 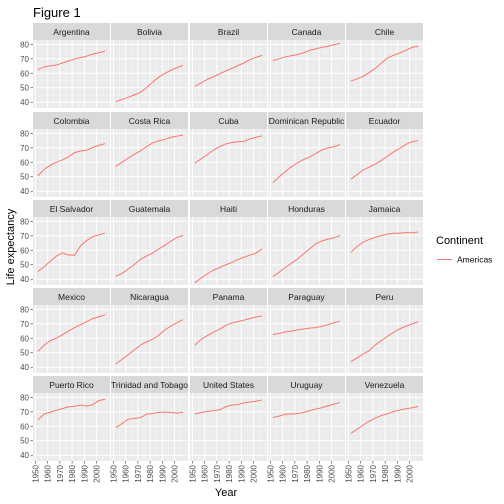 I want to click on facet-panel-costa-rica: Costa Rica, so click(x=149, y=154).